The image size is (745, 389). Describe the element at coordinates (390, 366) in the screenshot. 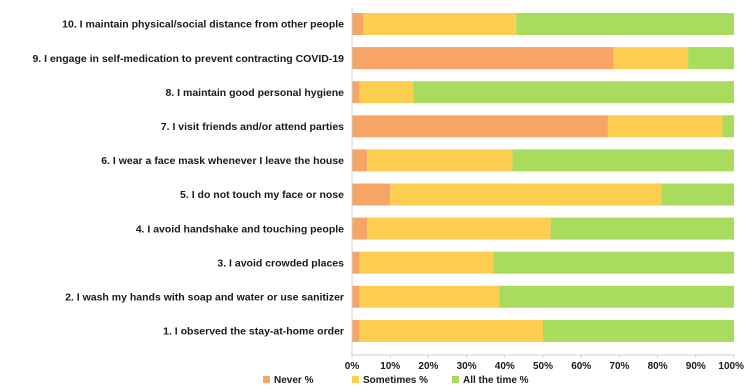

I see `x-tick-label: 10%` at that location.